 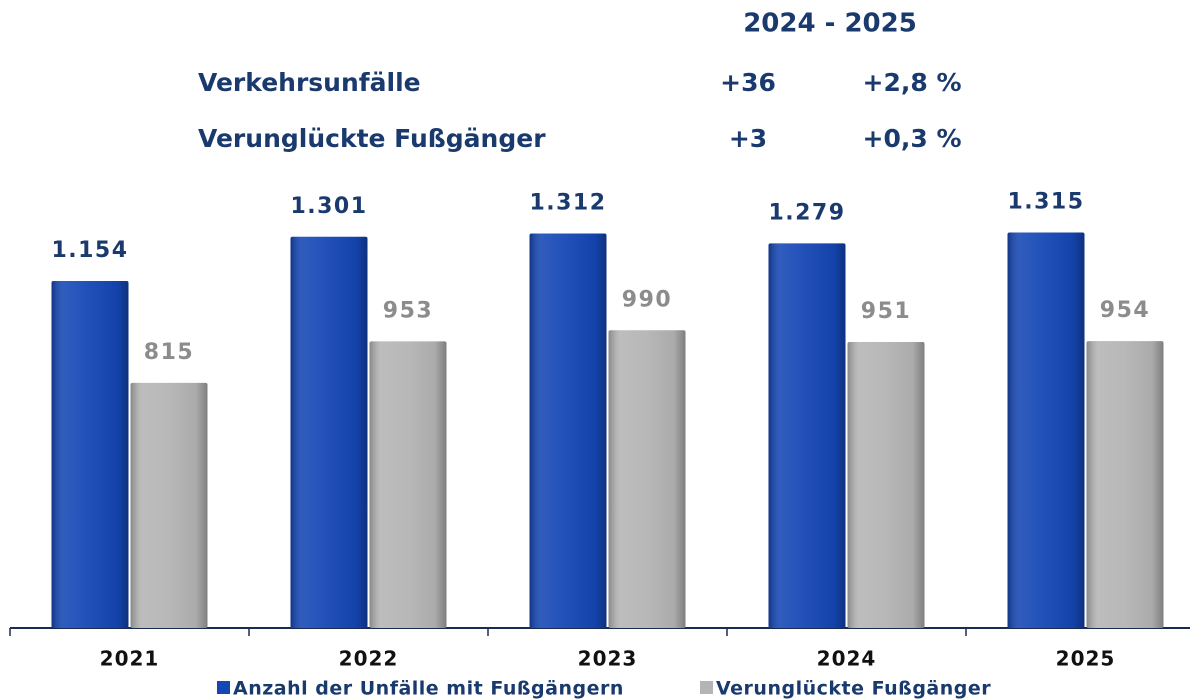 I want to click on summary-percent: +0,3 %, so click(x=912, y=138).